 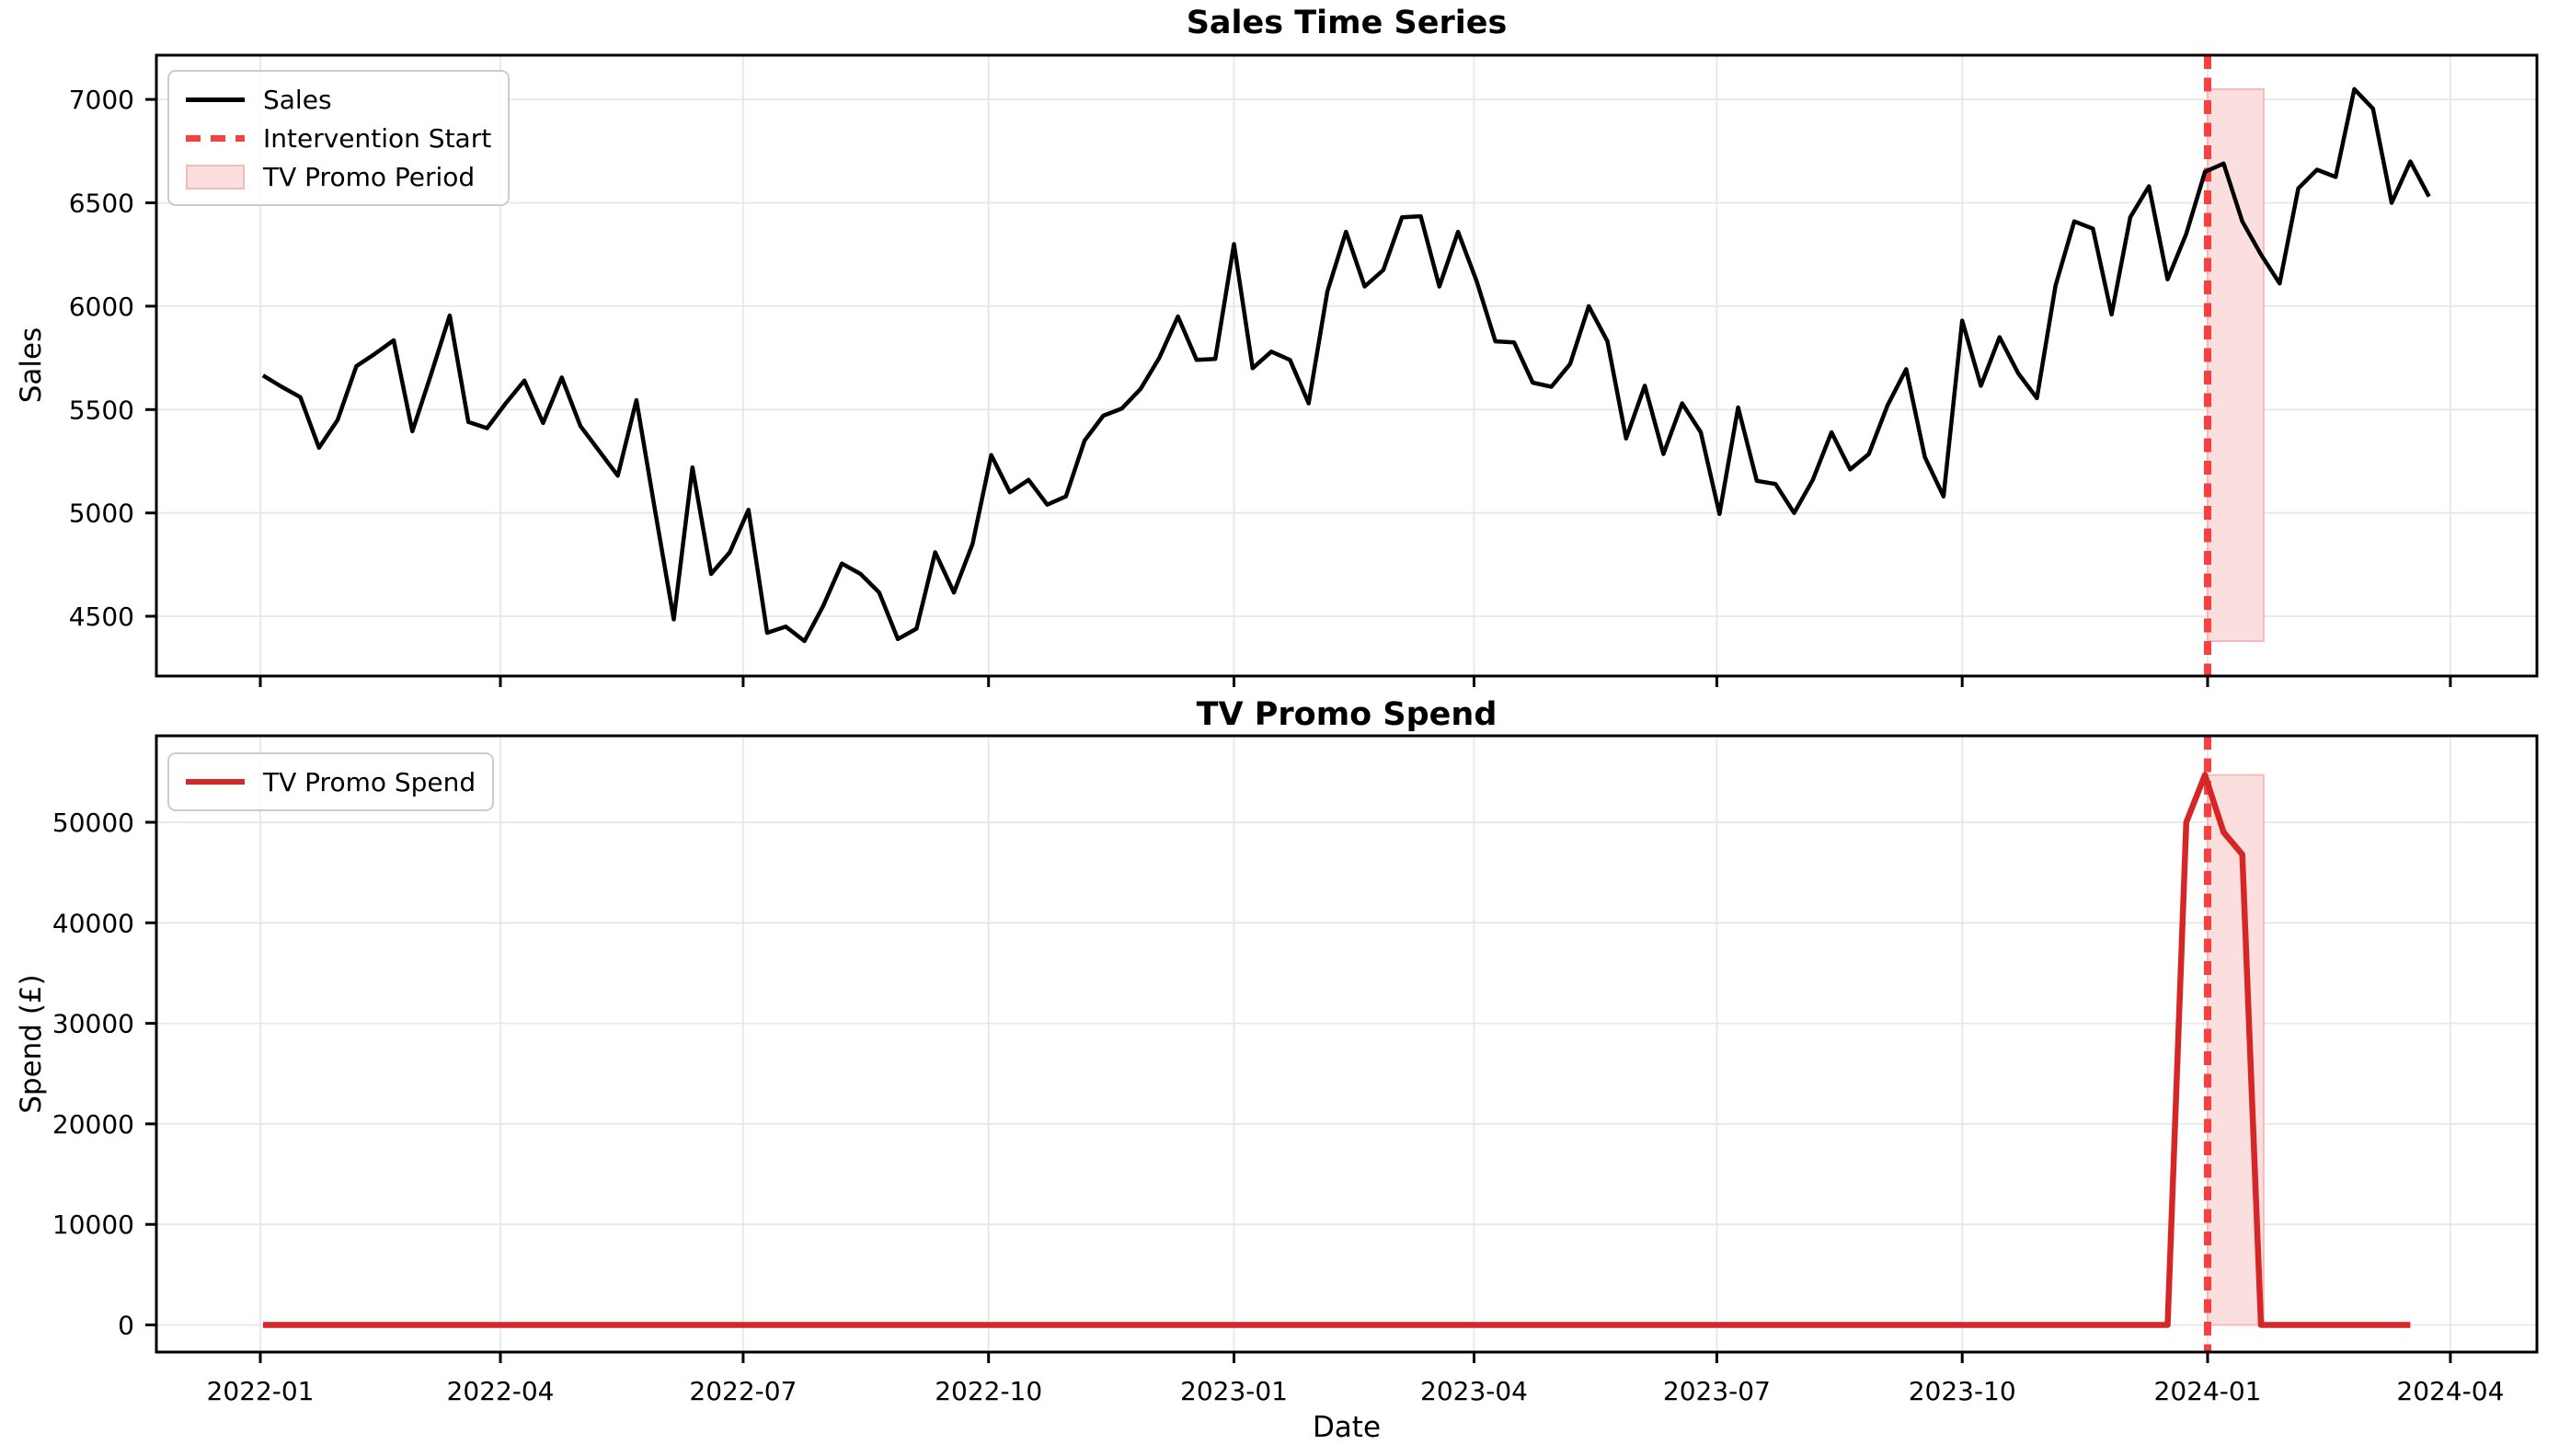 I want to click on x-tick-label: 2023-04, so click(x=1474, y=1391).